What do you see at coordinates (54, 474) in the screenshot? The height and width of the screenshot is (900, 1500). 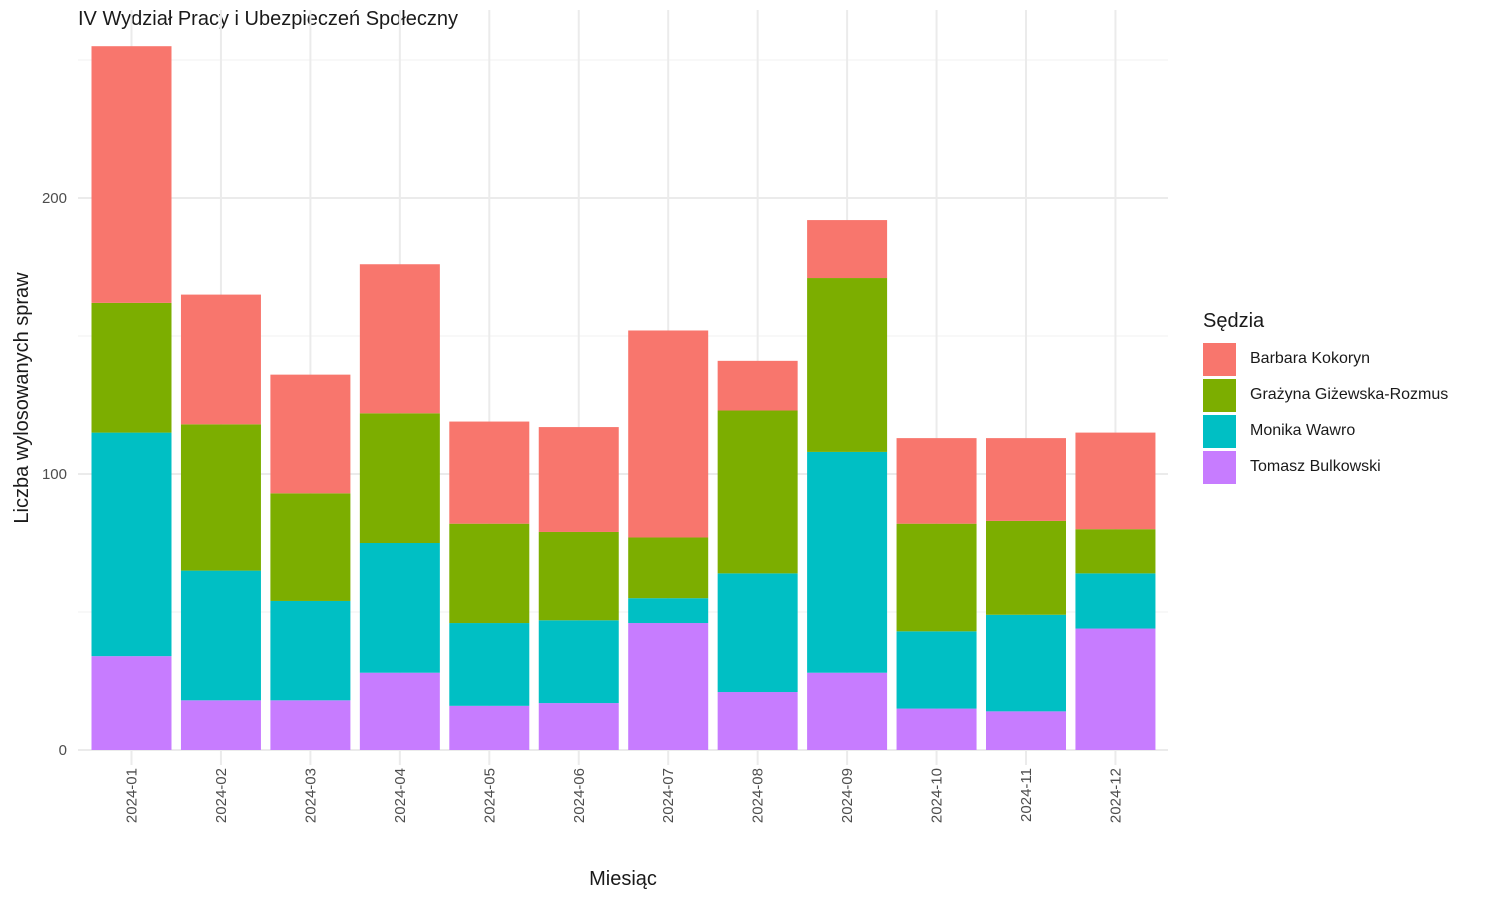 I see `y-tick-label: 100` at bounding box center [54, 474].